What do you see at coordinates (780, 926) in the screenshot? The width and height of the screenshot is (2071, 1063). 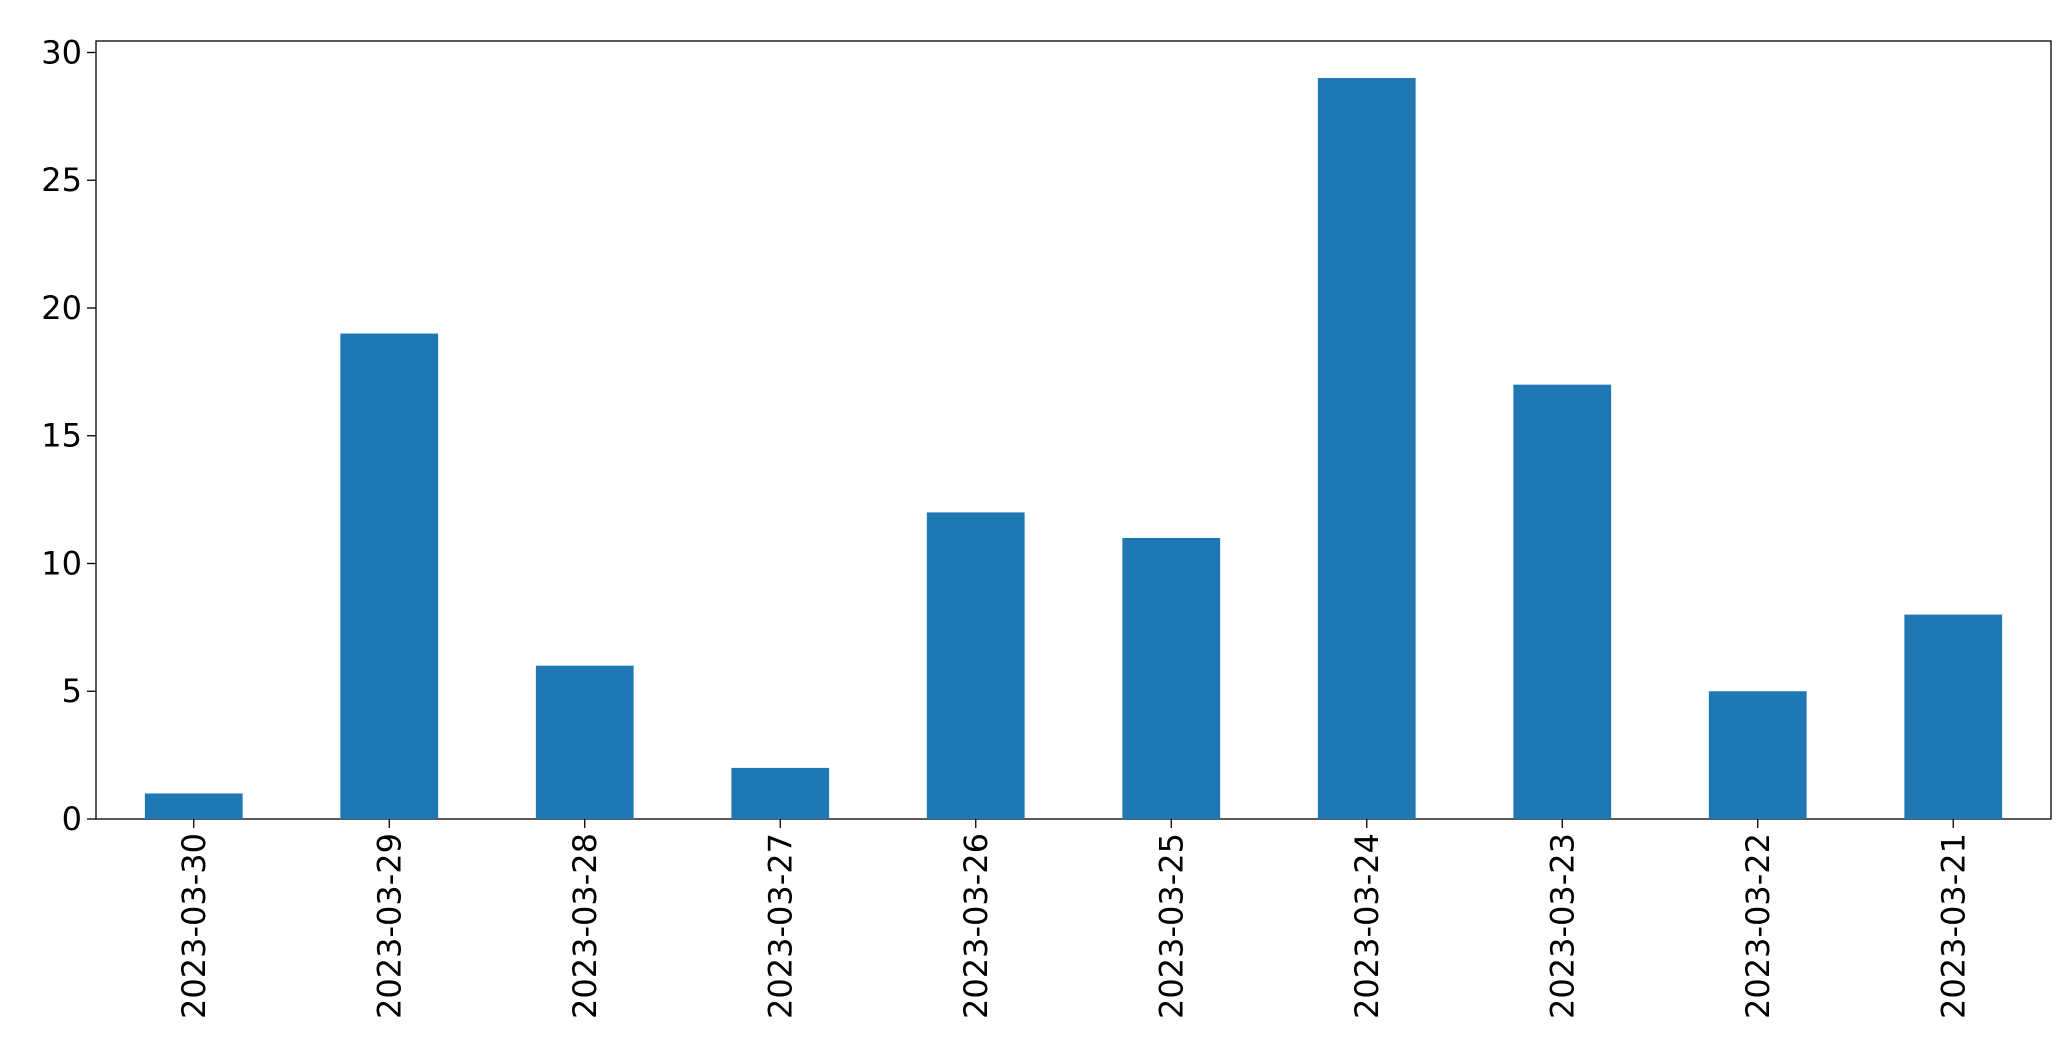 I see `x-tick-label: 2023-03-27` at bounding box center [780, 926].